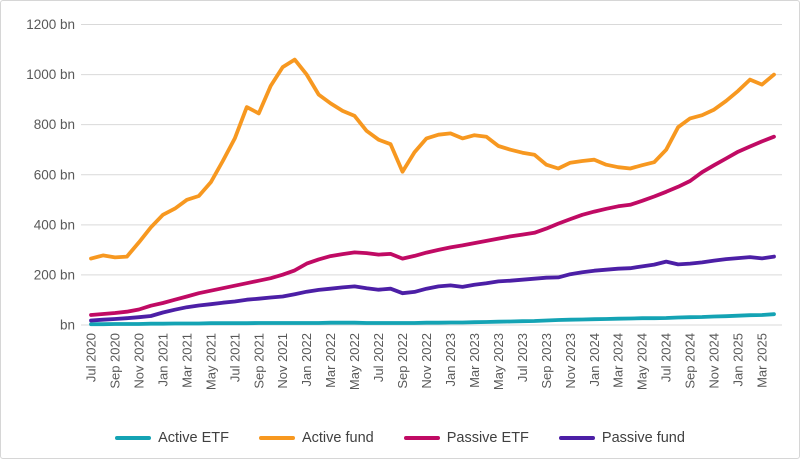 The width and height of the screenshot is (800, 459). Describe the element at coordinates (54, 124) in the screenshot. I see `y-tick-label: 800 bn` at that location.